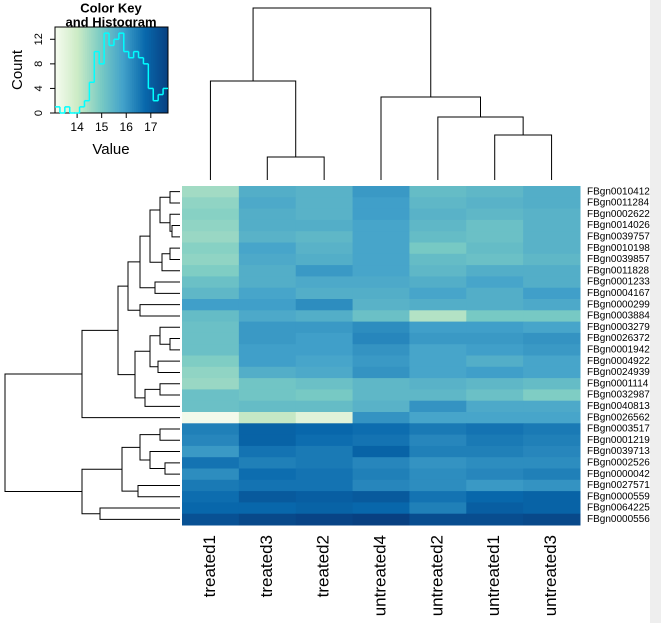 The image size is (661, 623). Describe the element at coordinates (618, 383) in the screenshot. I see `row-label: FBgn0001114` at that location.